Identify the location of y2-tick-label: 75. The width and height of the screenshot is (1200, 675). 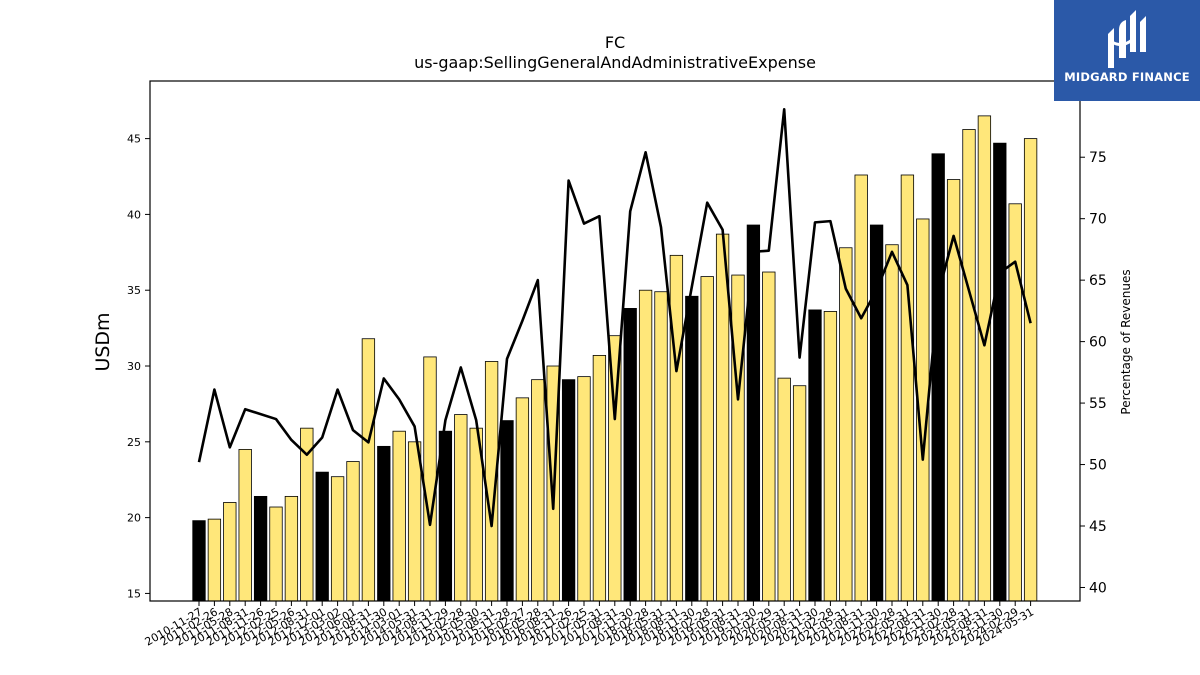
(1098, 158).